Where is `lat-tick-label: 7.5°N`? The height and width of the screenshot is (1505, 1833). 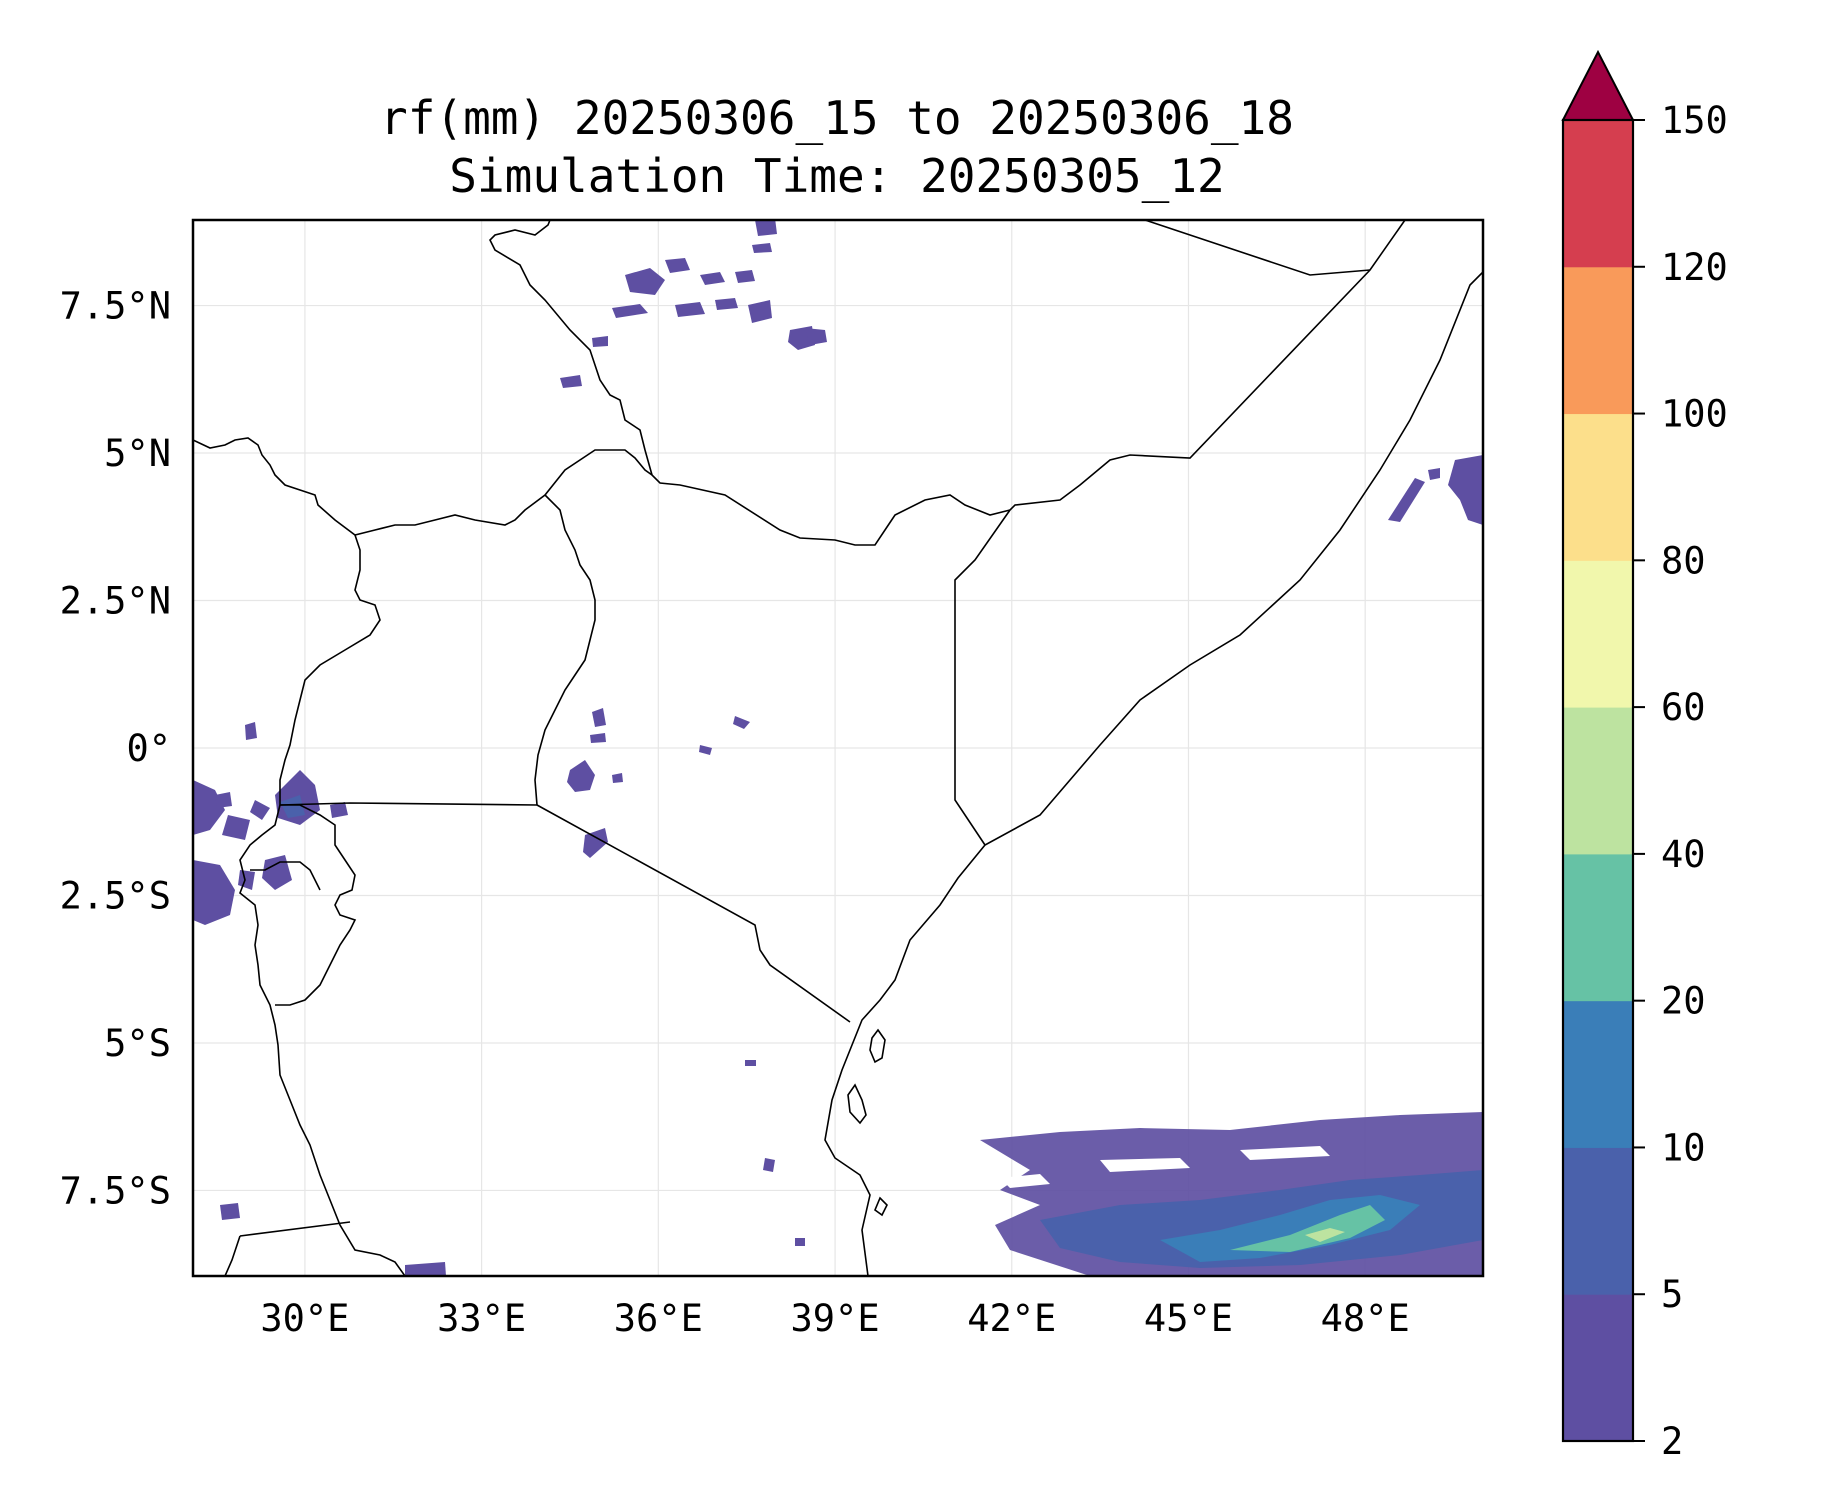 lat-tick-label: 7.5°N is located at coordinates (115, 306).